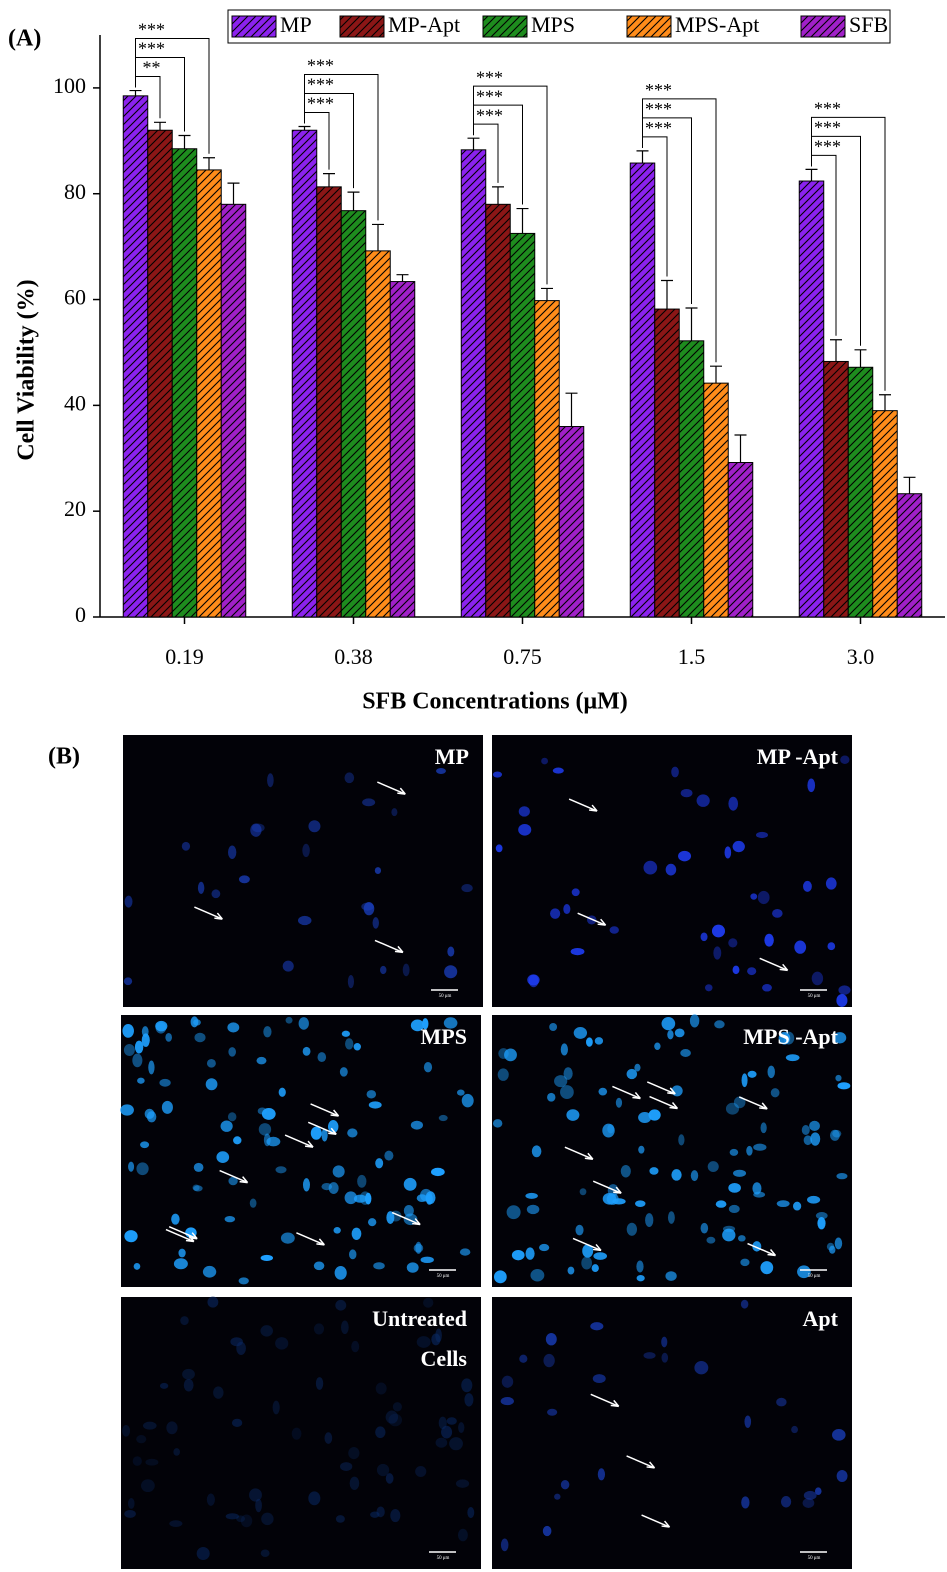 This screenshot has height=1572, width=947. What do you see at coordinates (75, 191) in the screenshot?
I see `y-tick-label: 80` at bounding box center [75, 191].